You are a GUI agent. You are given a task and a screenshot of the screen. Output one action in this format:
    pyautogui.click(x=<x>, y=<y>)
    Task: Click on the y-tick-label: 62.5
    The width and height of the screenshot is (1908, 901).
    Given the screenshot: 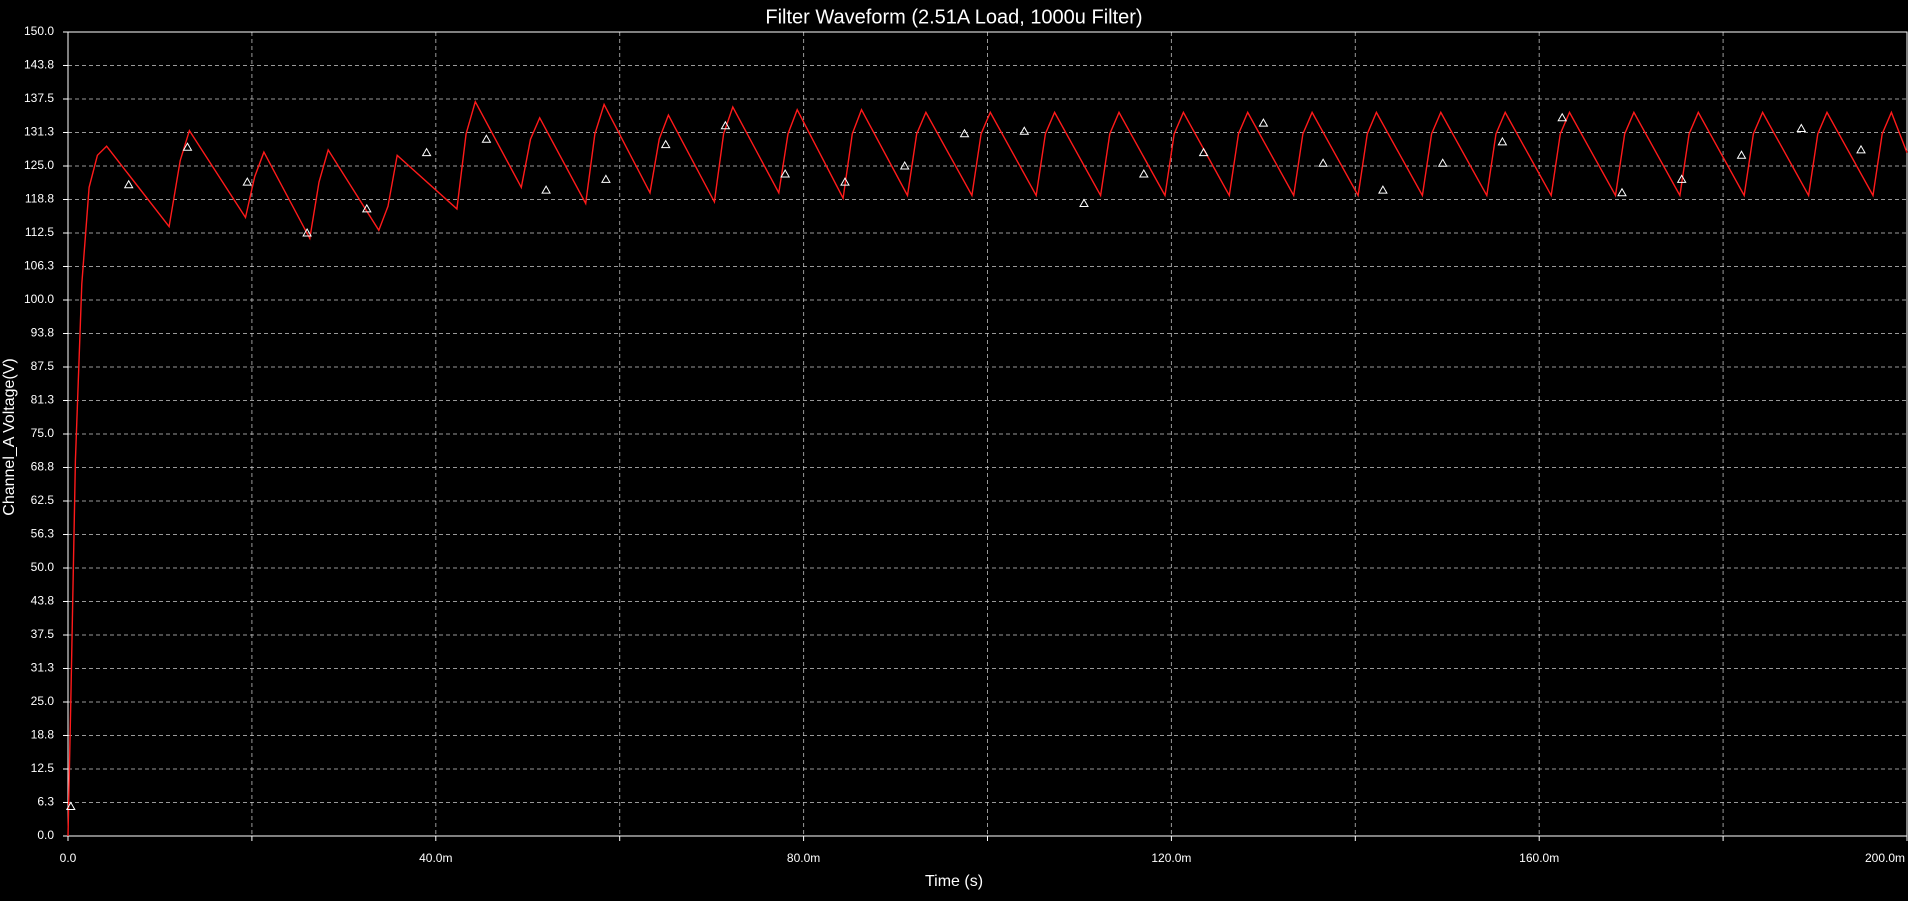 What is the action you would take?
    pyautogui.click(x=43, y=500)
    